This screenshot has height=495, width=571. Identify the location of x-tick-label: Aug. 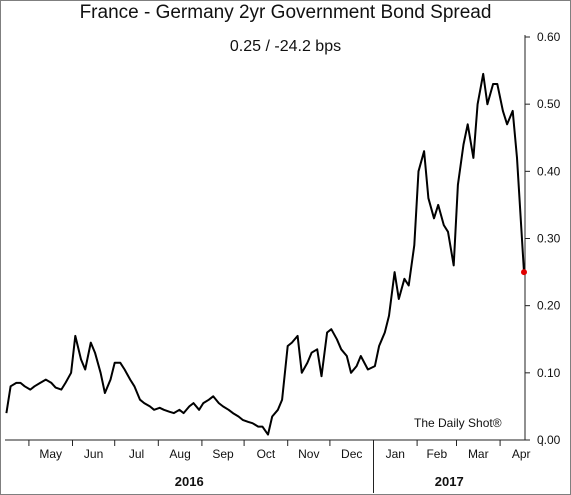
(179, 454).